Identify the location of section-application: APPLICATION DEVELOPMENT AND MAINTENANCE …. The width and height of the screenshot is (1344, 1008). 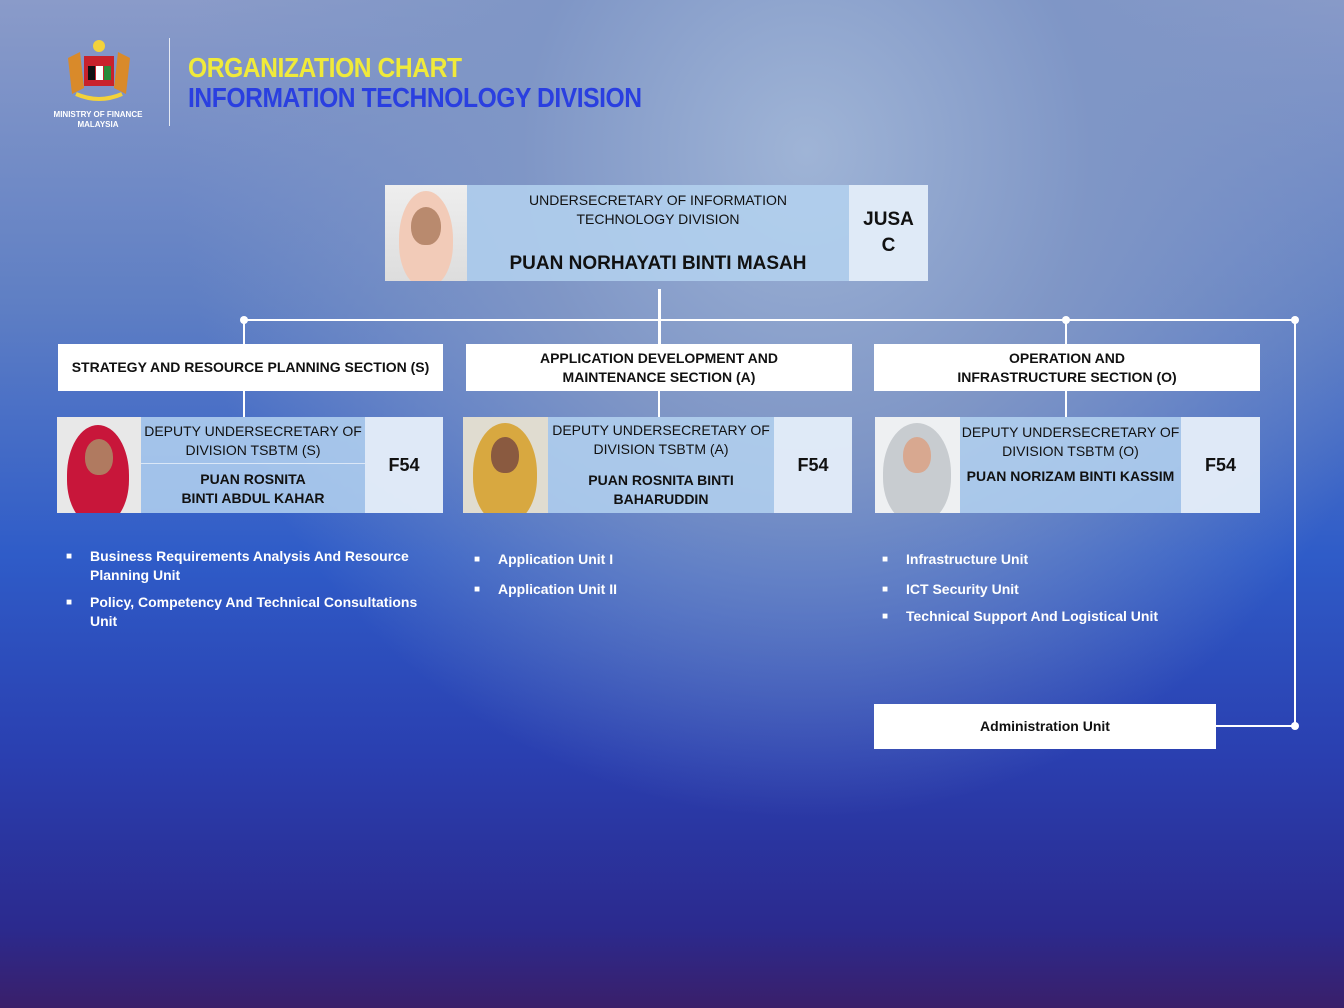
(659, 367).